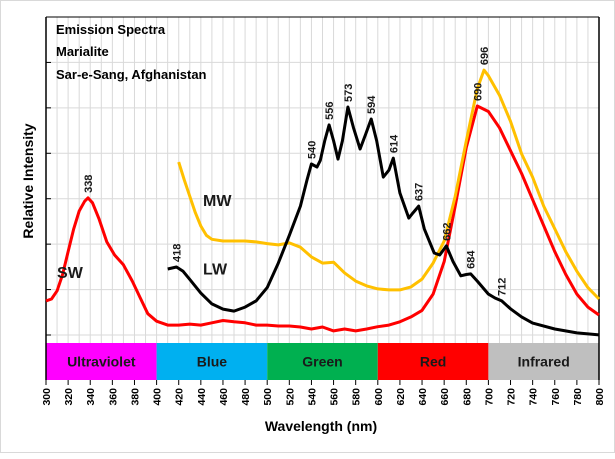 The height and width of the screenshot is (459, 615). Describe the element at coordinates (28, 180) in the screenshot. I see `y-axis-label: Relative Intensity` at that location.